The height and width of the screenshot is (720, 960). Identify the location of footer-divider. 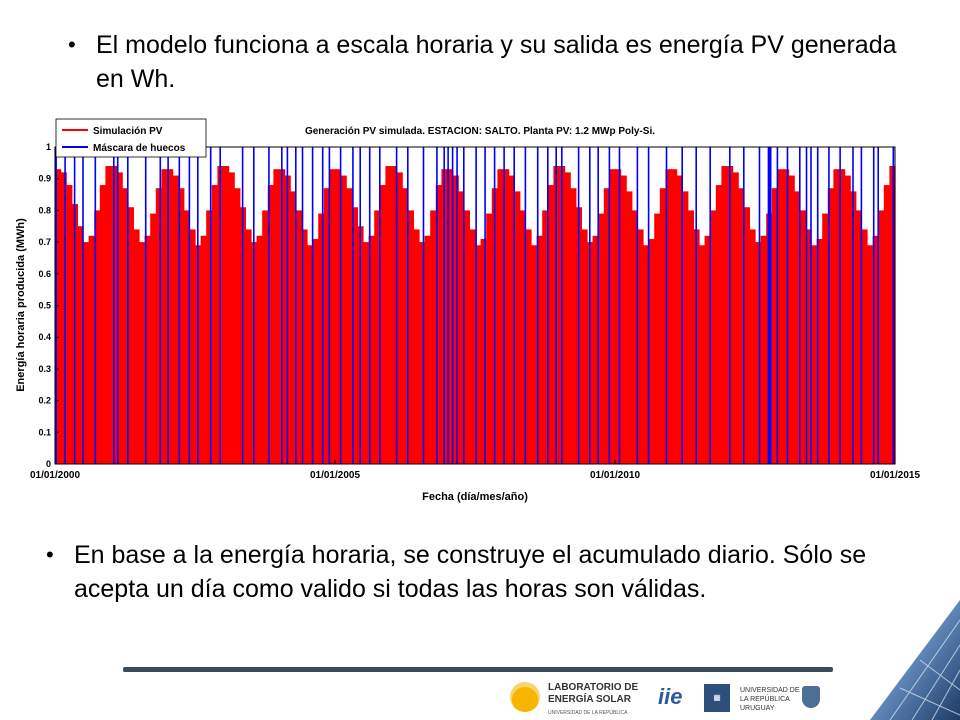
(478, 669).